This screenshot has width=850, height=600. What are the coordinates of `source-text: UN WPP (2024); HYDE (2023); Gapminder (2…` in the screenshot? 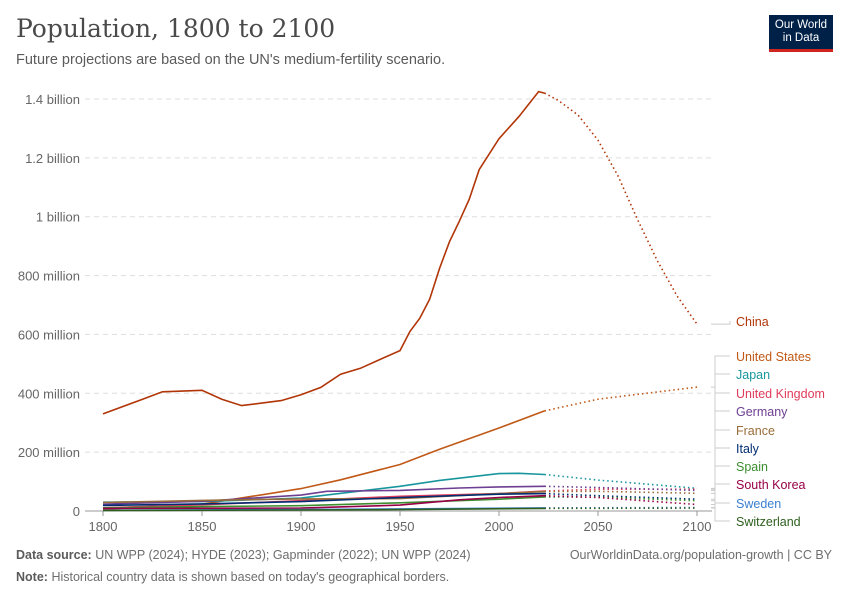 It's located at (283, 555).